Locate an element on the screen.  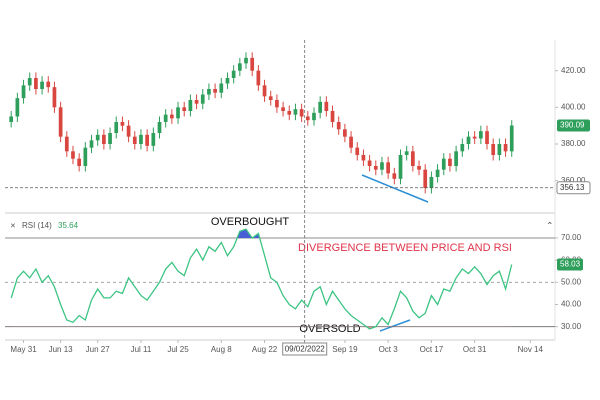
crosshair-price-label: 356.13 is located at coordinates (572, 187).